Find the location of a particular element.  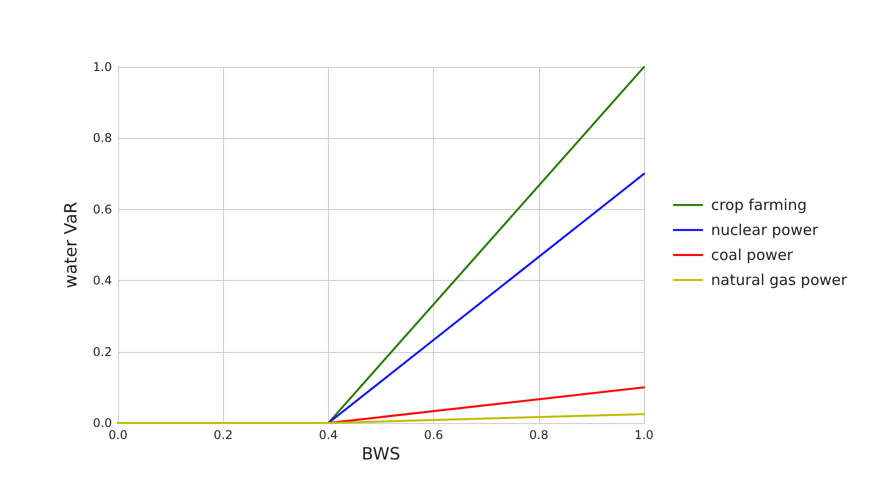

y-axis-title: water VaR is located at coordinates (72, 245).